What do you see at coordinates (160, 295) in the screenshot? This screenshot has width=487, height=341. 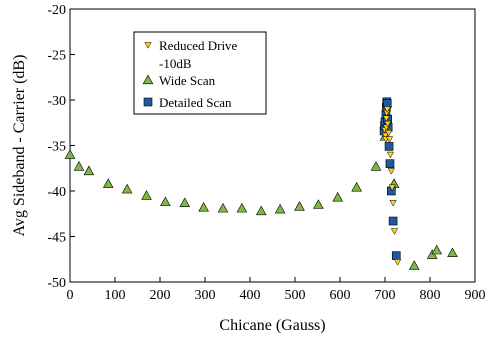 I see `x-tick-label: 200` at bounding box center [160, 295].